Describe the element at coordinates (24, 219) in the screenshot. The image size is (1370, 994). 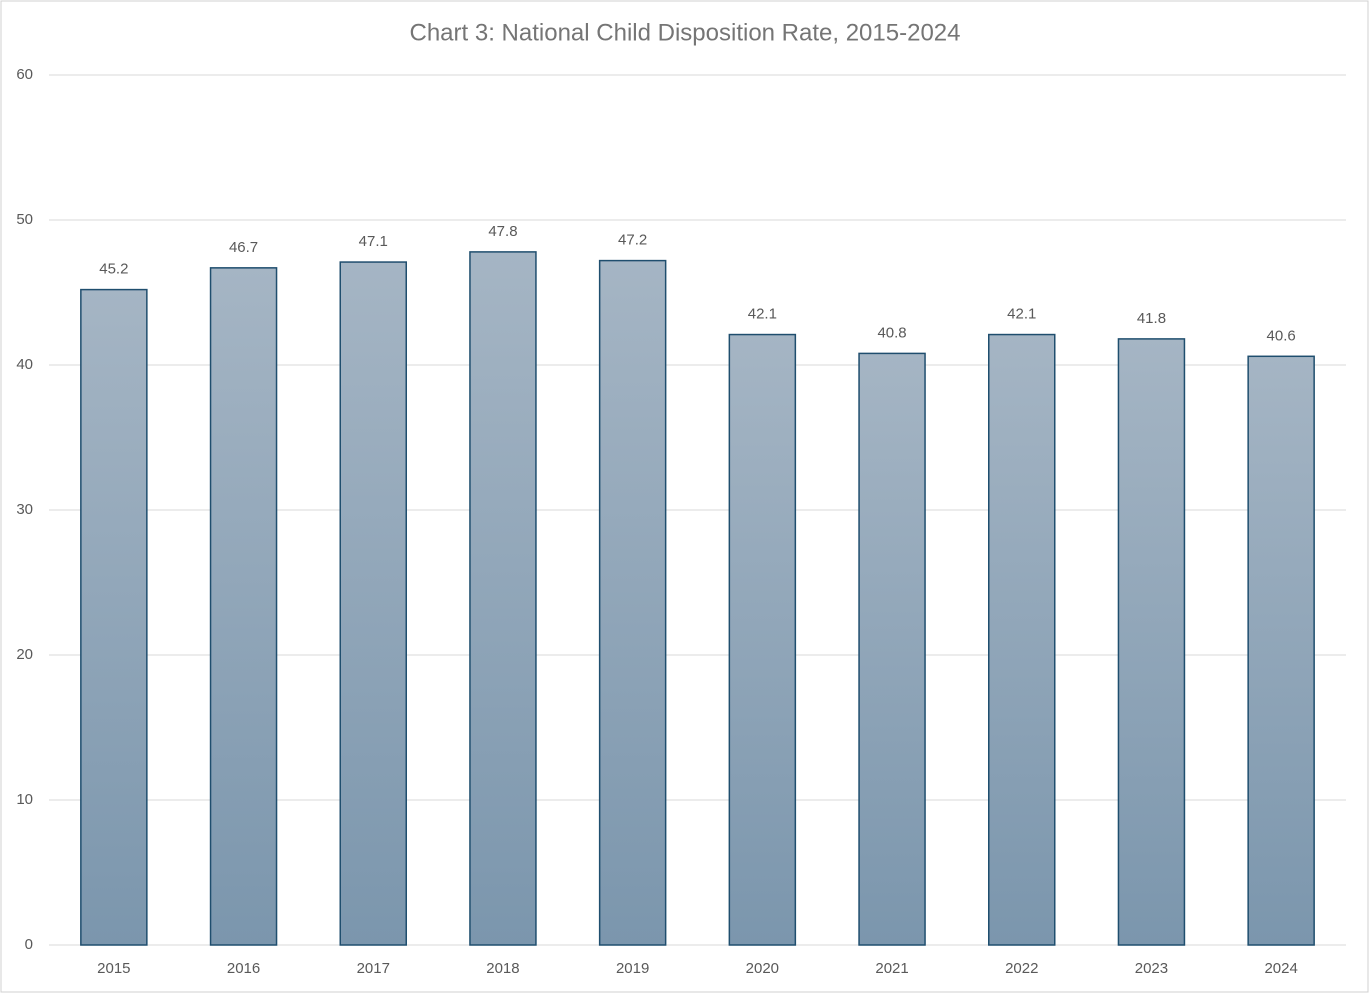
I see `y-tick-label: 50` at that location.